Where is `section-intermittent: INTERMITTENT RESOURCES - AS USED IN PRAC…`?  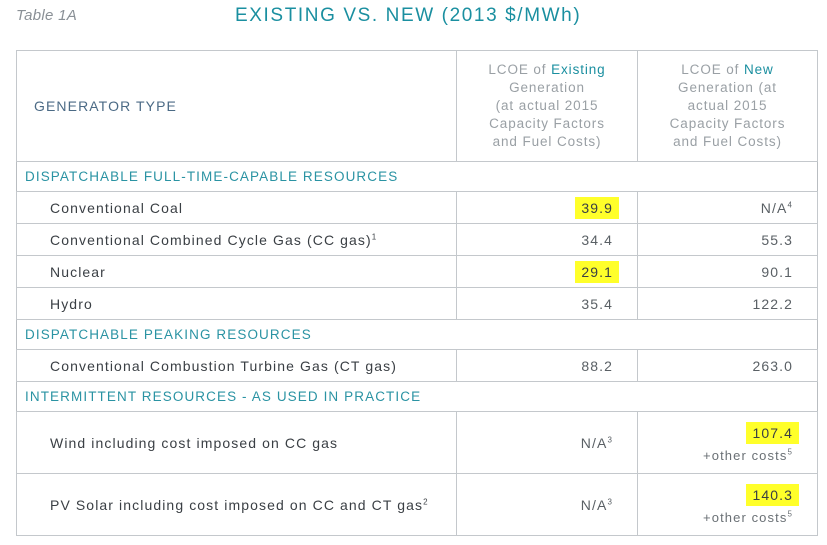 section-intermittent: INTERMITTENT RESOURCES - AS USED IN PRAC… is located at coordinates (417, 396).